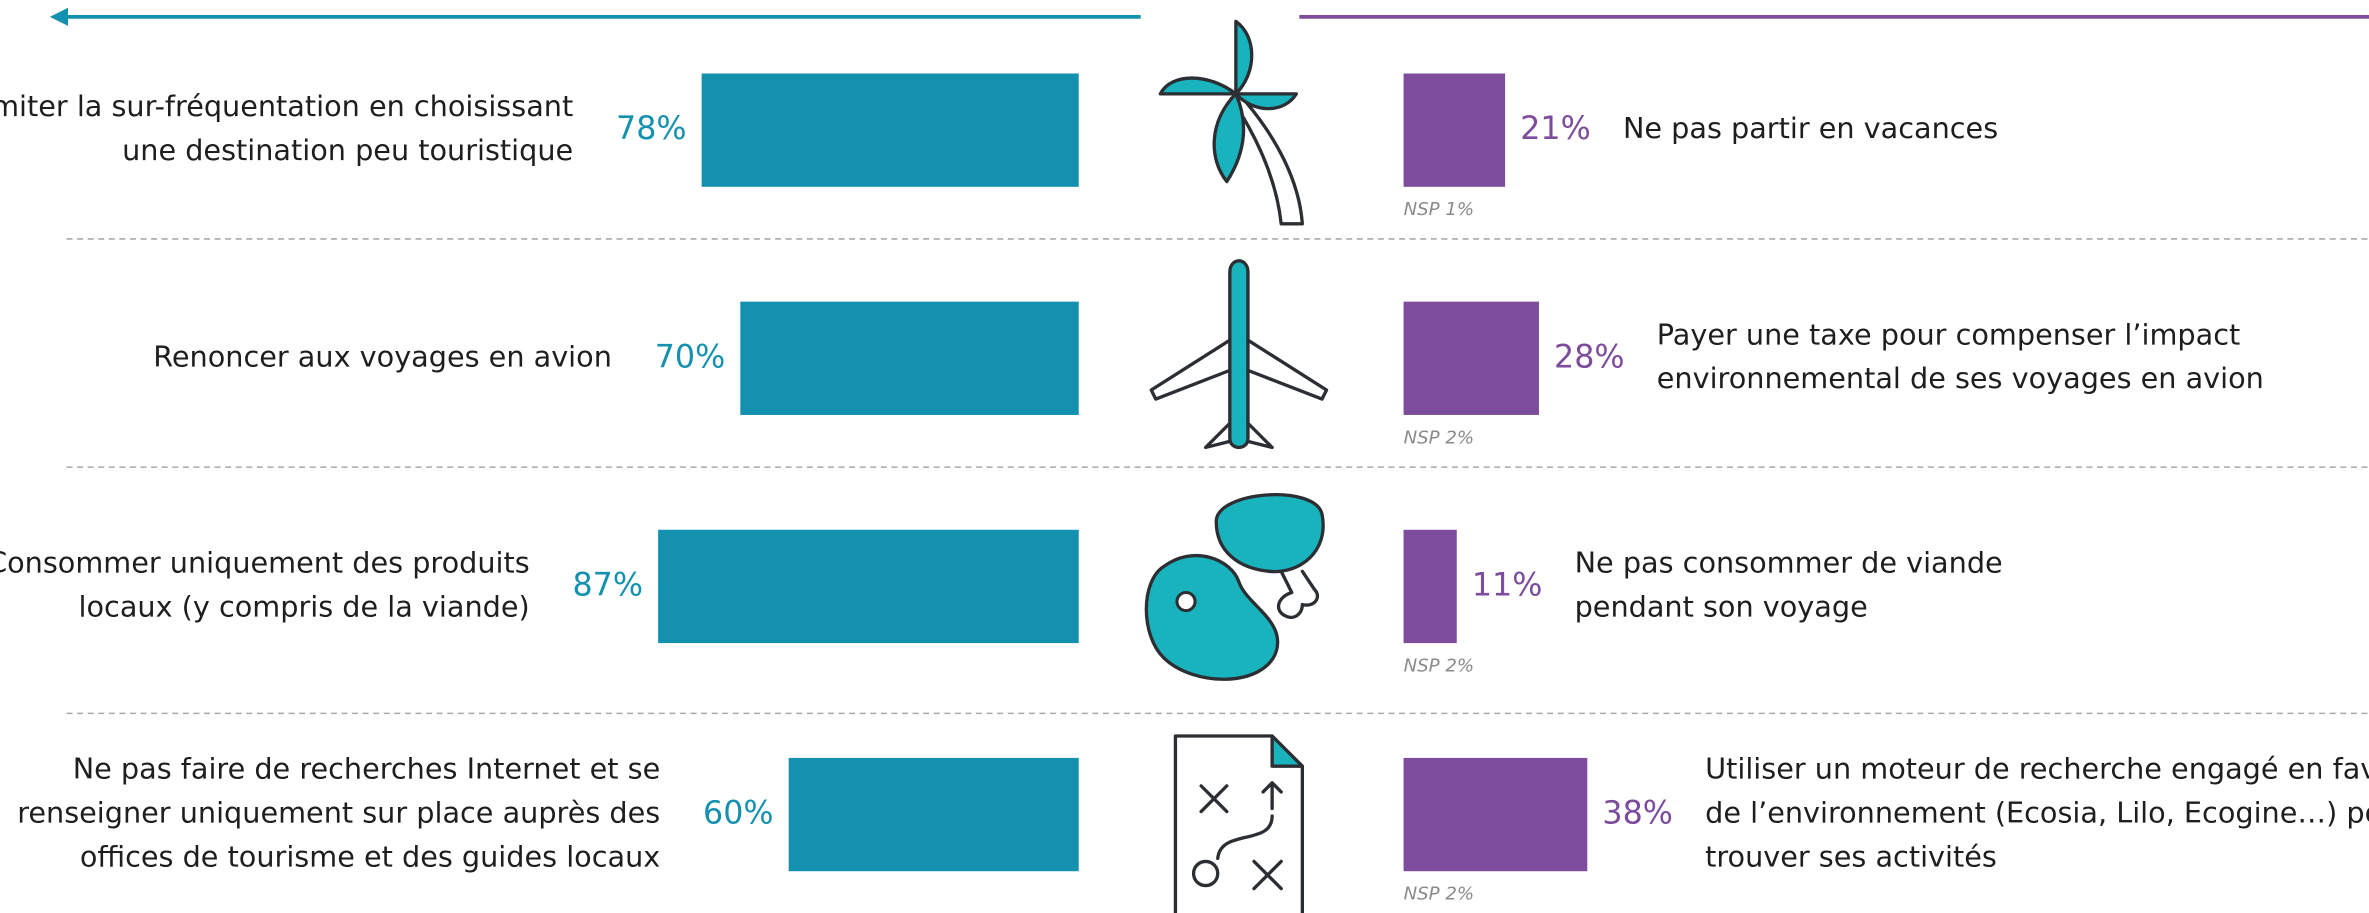  What do you see at coordinates (347, 150) in the screenshot?
I see `left-label: une destination peu touristique` at bounding box center [347, 150].